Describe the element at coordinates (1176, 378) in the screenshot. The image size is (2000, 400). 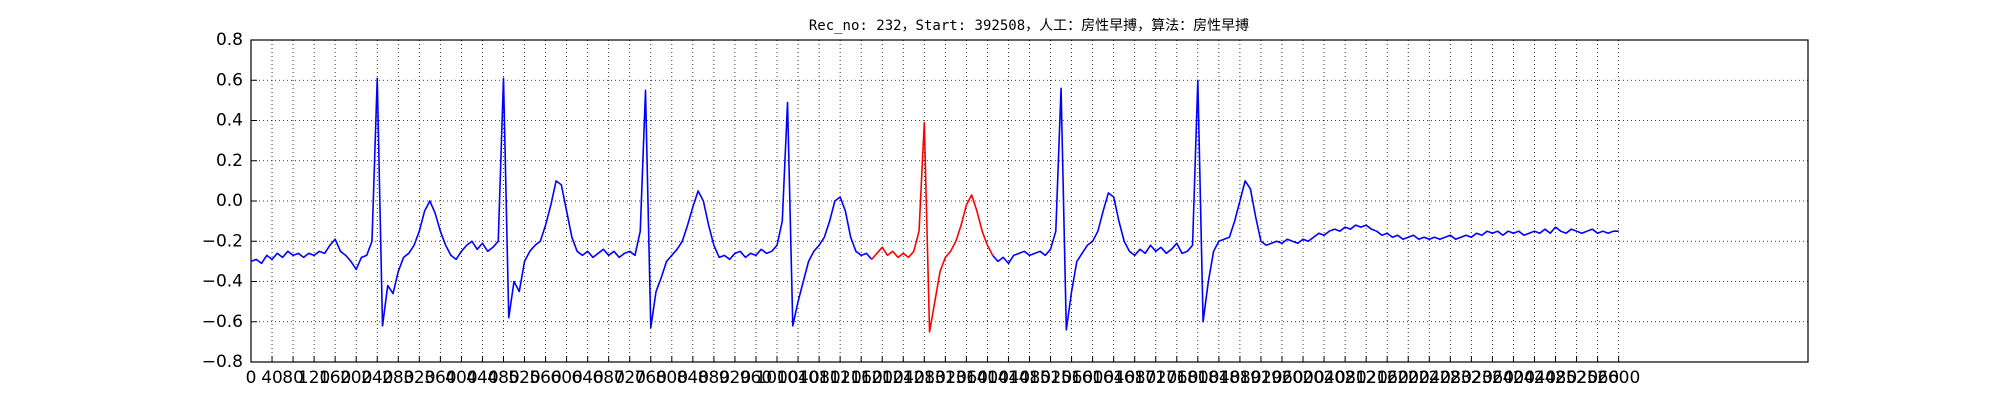
I see `x-tick-label: 1760` at that location.